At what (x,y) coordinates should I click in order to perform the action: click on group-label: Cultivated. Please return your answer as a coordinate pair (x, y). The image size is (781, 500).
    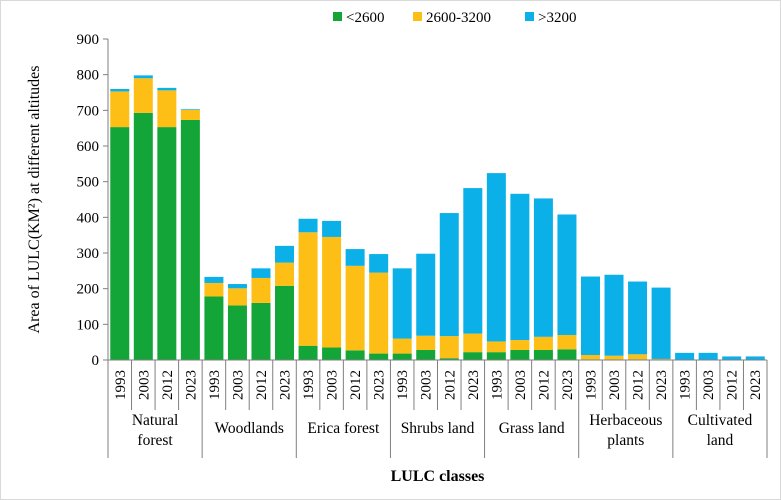
    Looking at the image, I should click on (720, 420).